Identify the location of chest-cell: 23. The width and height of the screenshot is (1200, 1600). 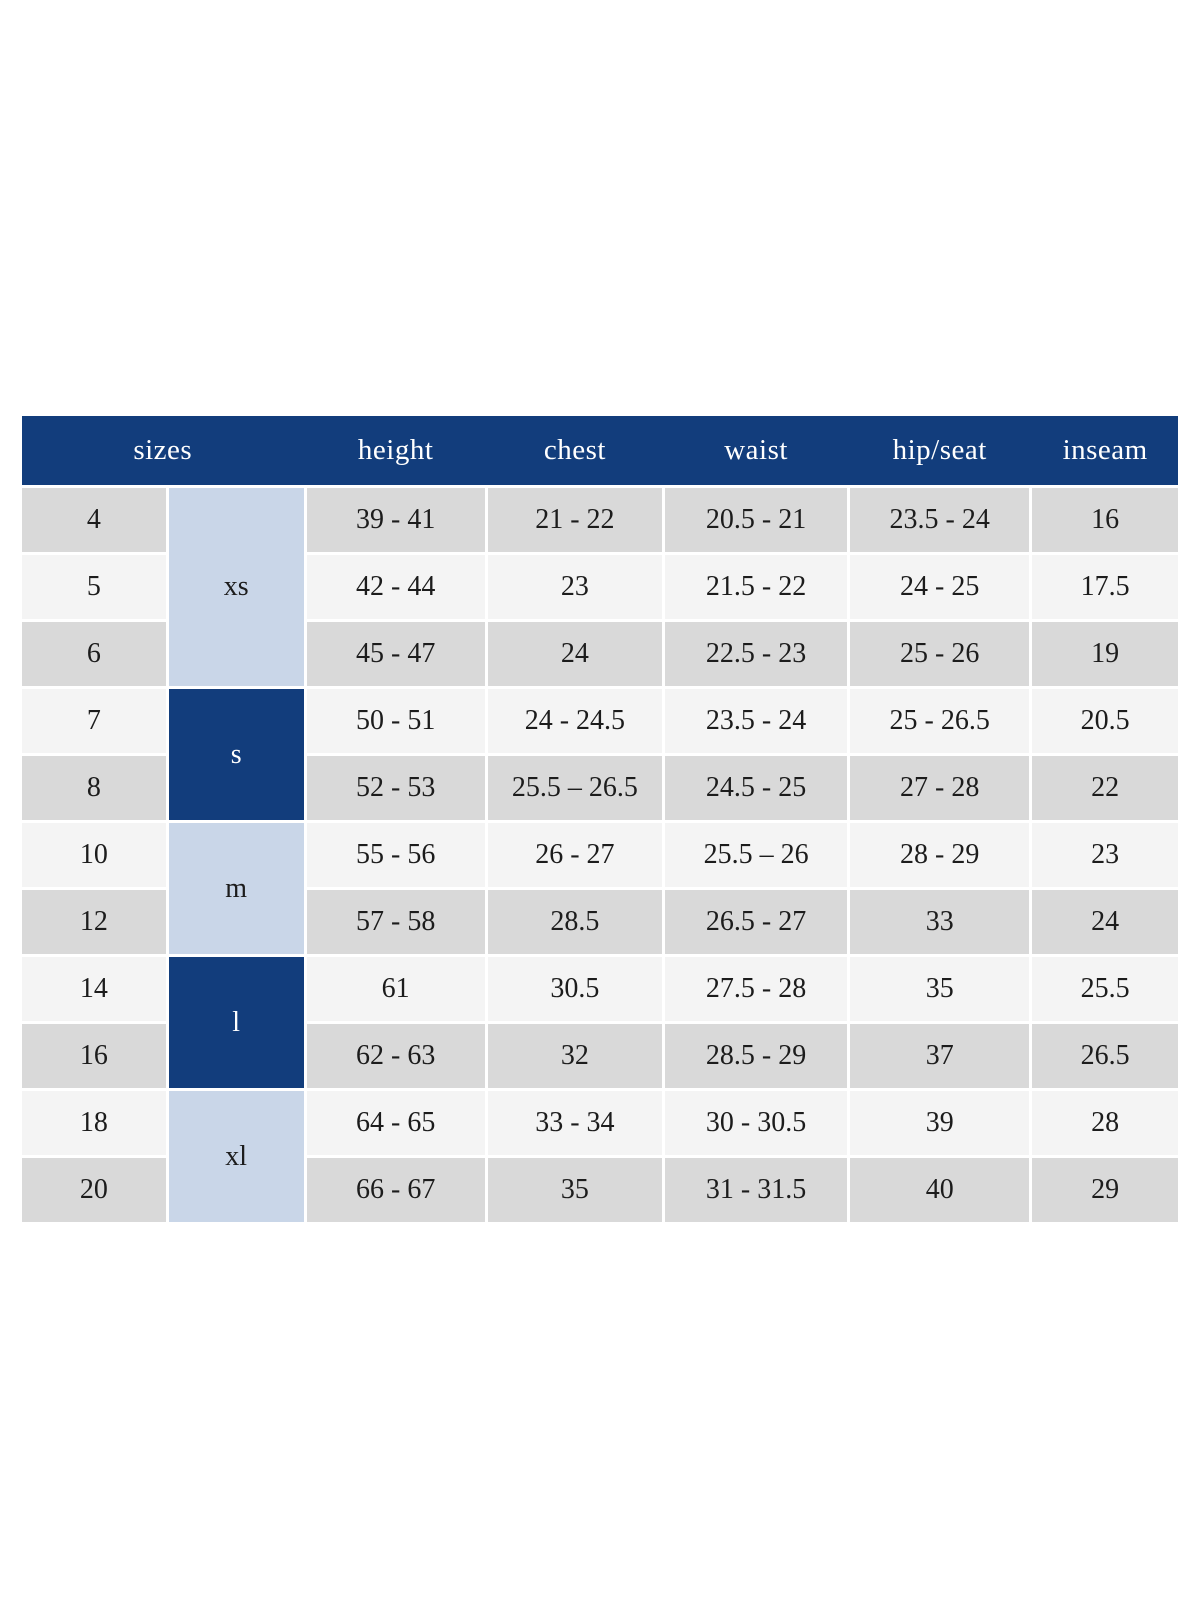
(575, 587).